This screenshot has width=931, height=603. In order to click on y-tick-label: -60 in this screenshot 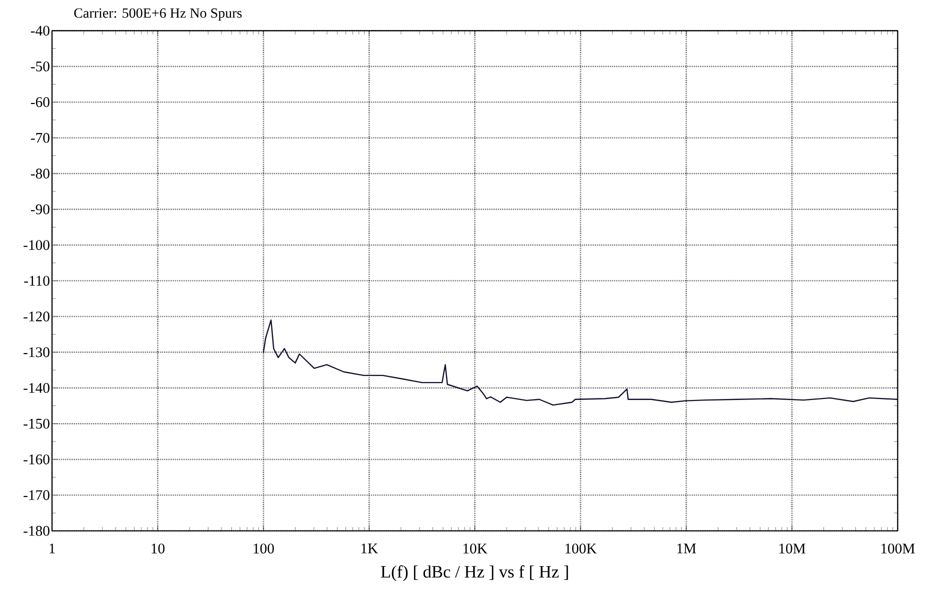, I will do `click(40, 102)`.